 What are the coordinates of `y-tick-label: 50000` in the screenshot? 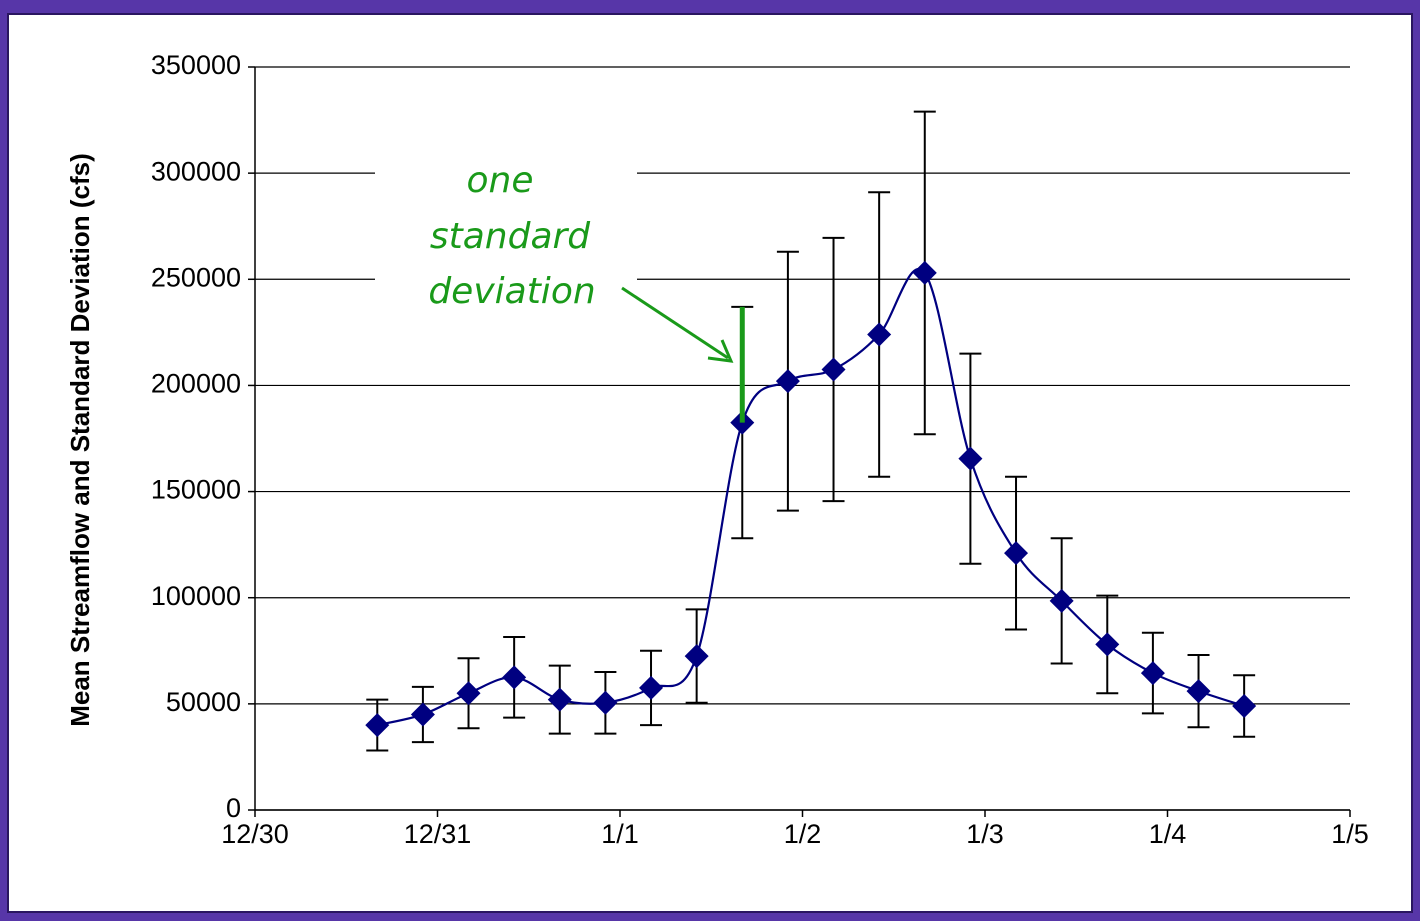 It's located at (203, 702).